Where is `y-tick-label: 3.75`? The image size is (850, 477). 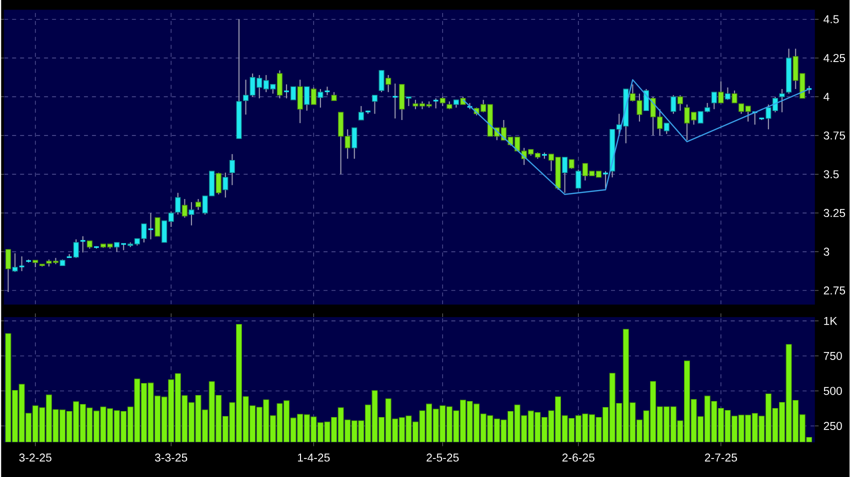 y-tick-label: 3.75 is located at coordinates (835, 135).